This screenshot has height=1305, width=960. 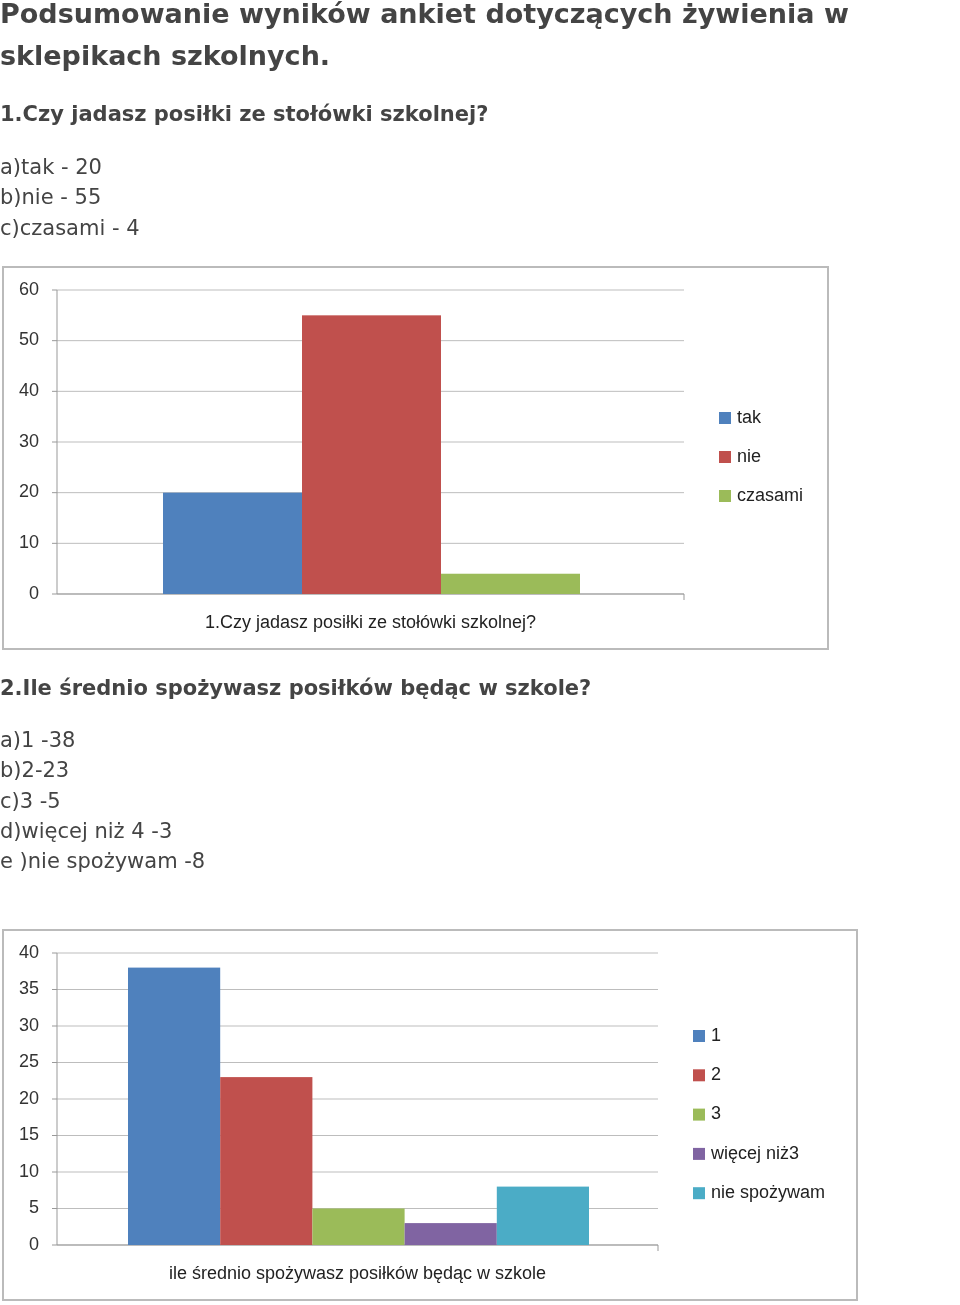 I want to click on y-tick-label: 25, so click(x=28, y=1061).